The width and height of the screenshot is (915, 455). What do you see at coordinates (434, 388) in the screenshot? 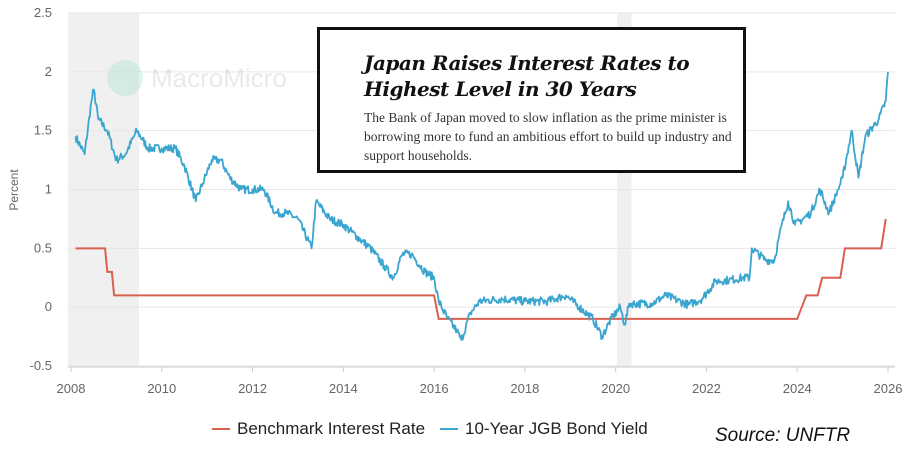
I see `x-tick-label: 2016` at bounding box center [434, 388].